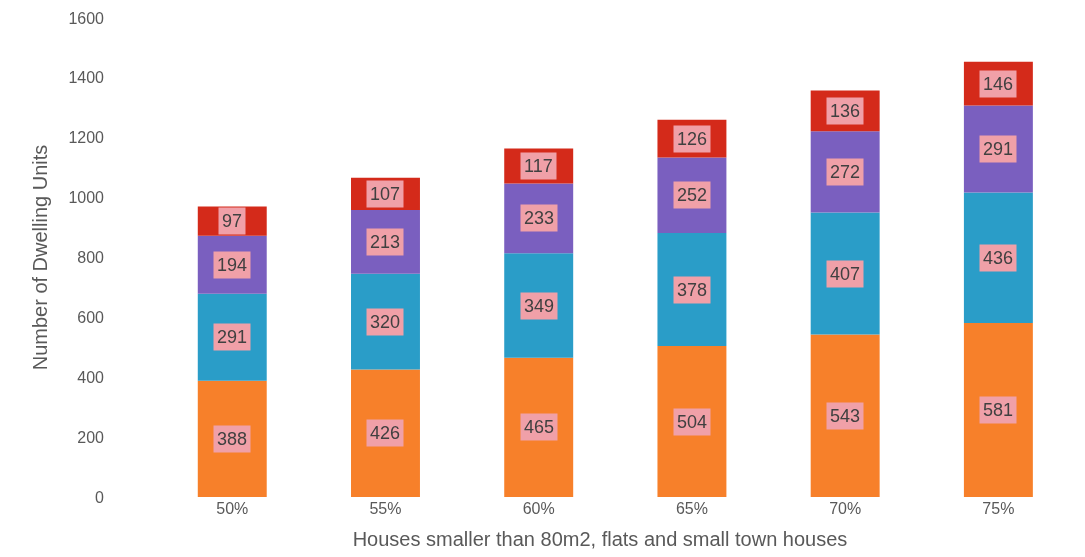  Describe the element at coordinates (86, 198) in the screenshot. I see `y-tick-label: 1000` at that location.